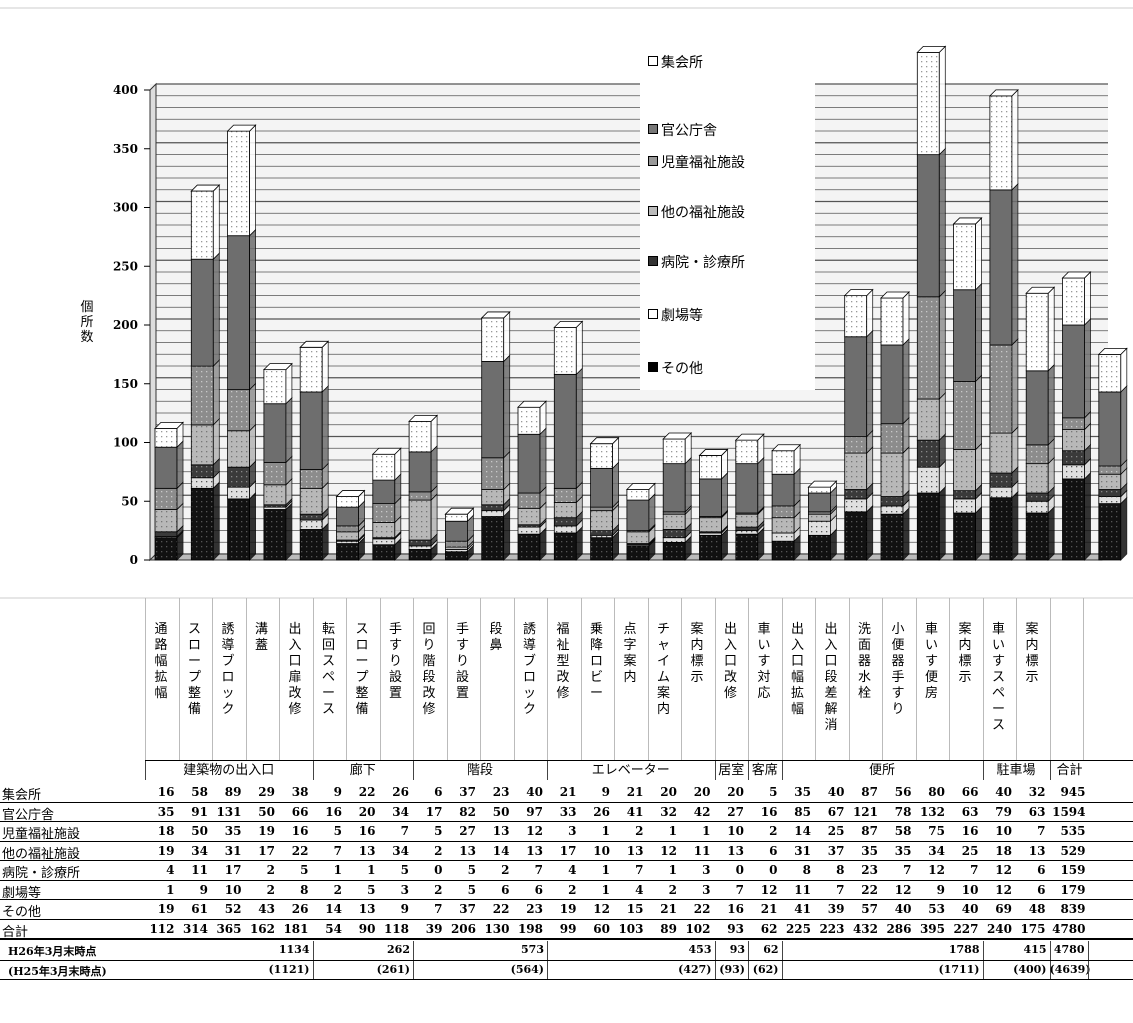 This screenshot has width=1133, height=1023. I want to click on data-cell: 42, so click(702, 811).